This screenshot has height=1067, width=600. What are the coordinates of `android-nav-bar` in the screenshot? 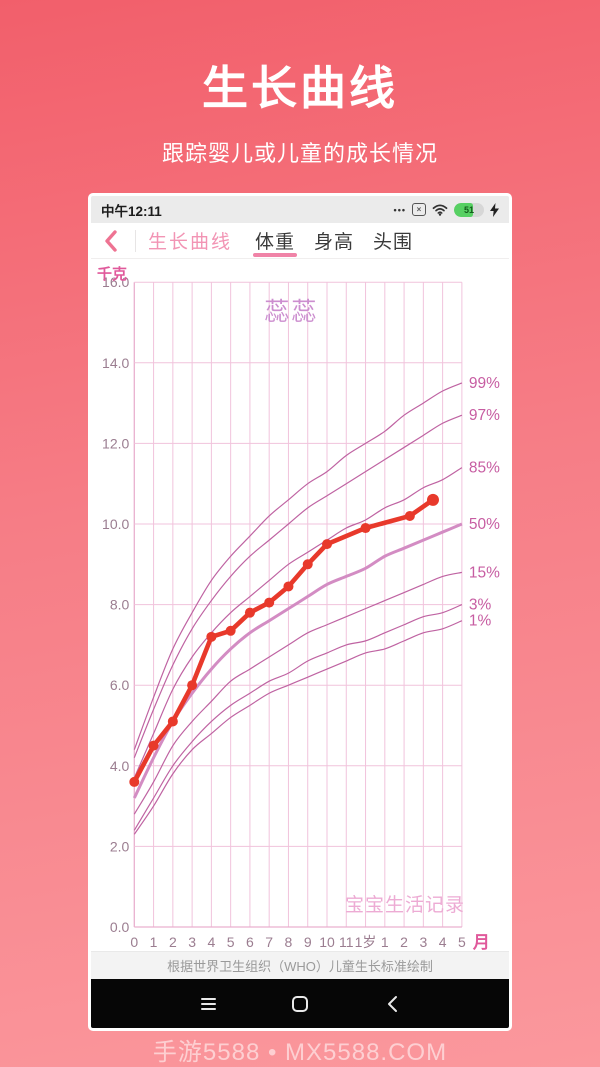 It's located at (300, 1003).